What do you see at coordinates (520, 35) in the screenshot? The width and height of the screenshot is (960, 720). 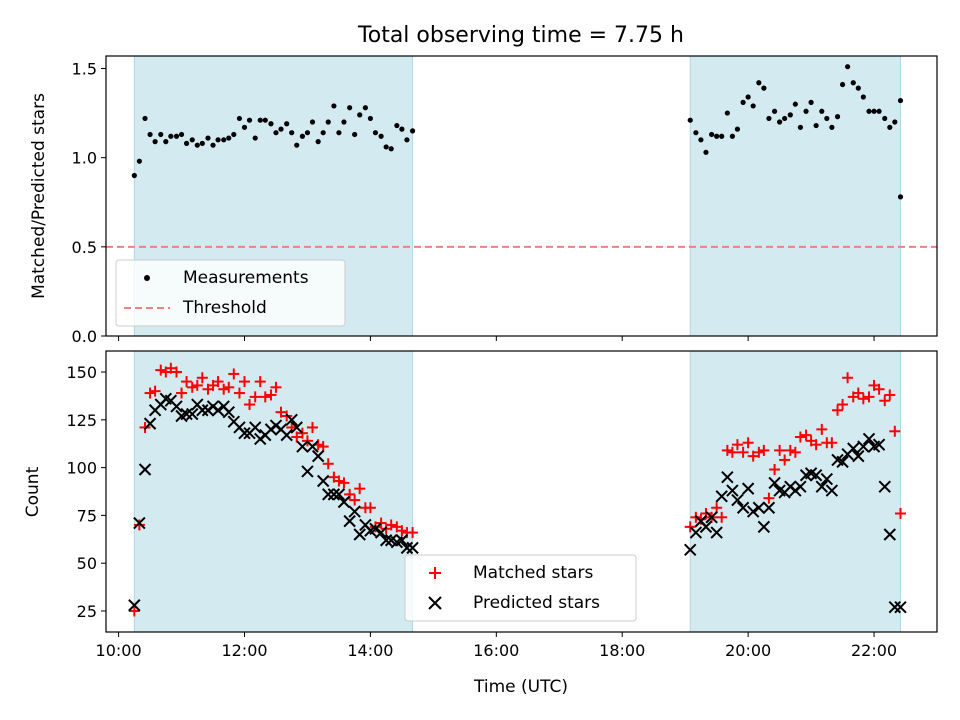 I see `figure-title: Total observing time = 7.75 h` at bounding box center [520, 35].